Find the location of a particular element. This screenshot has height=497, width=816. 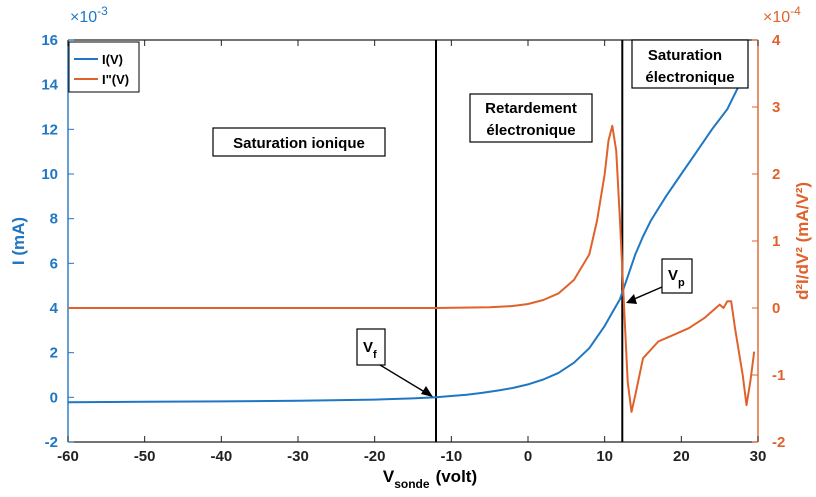

x-tick-label: 20 is located at coordinates (681, 456).